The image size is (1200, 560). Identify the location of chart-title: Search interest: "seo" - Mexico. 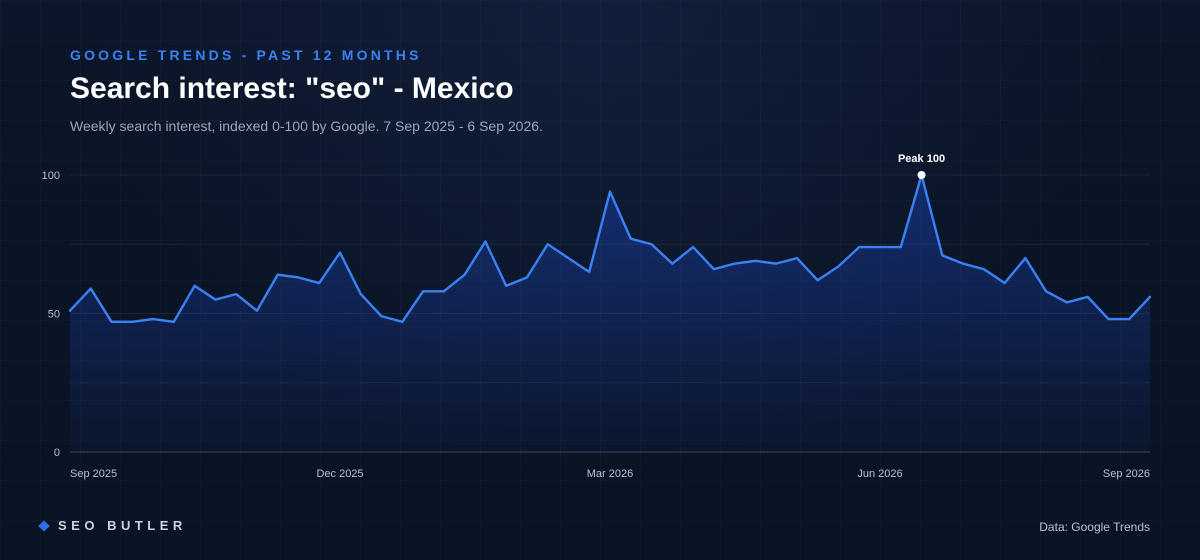
(292, 88).